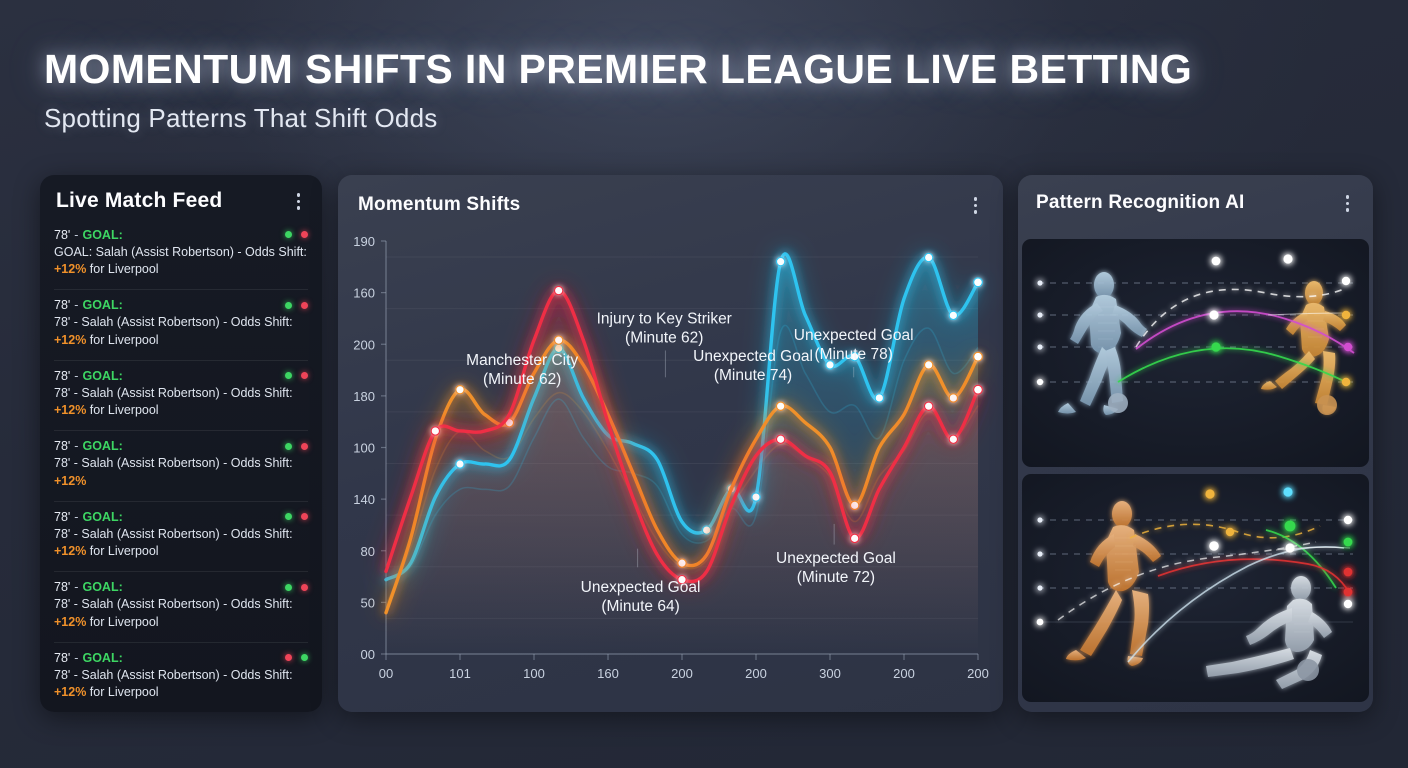  Describe the element at coordinates (386, 673) in the screenshot. I see `x-tick-label: 00` at that location.